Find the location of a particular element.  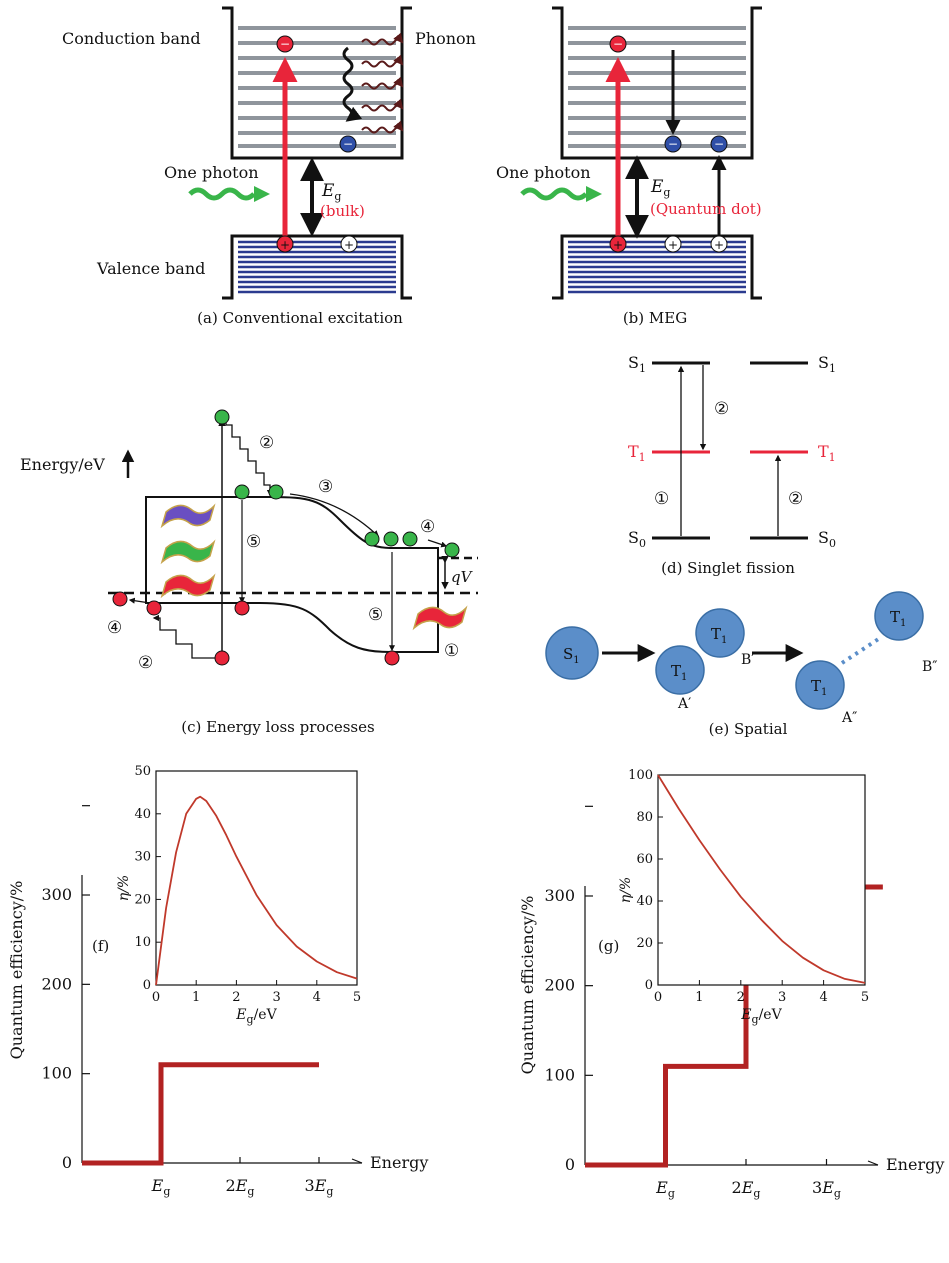

f-inset-x-tick-label-4: 4 is located at coordinates (317, 997).